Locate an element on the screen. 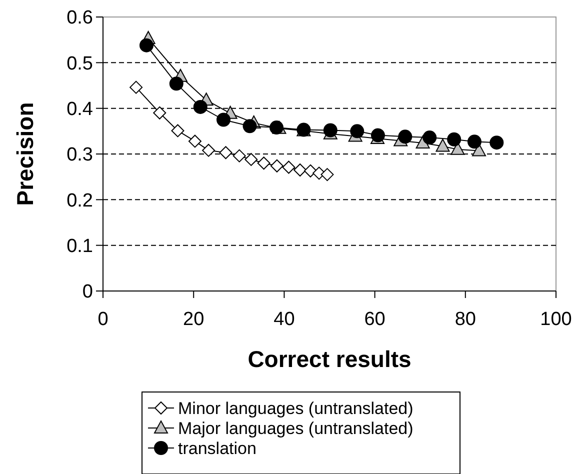 This screenshot has width=583, height=474. y-tick-label: 0.1 is located at coordinates (79, 246).